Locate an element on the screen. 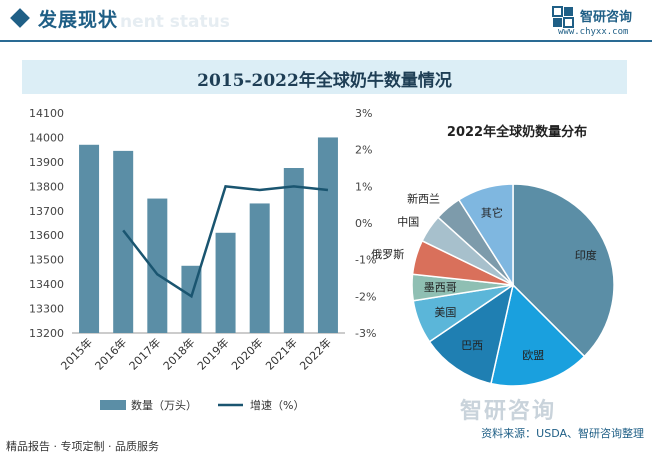 This screenshot has height=456, width=652. y-left-tick-label: 13700 is located at coordinates (46, 211).